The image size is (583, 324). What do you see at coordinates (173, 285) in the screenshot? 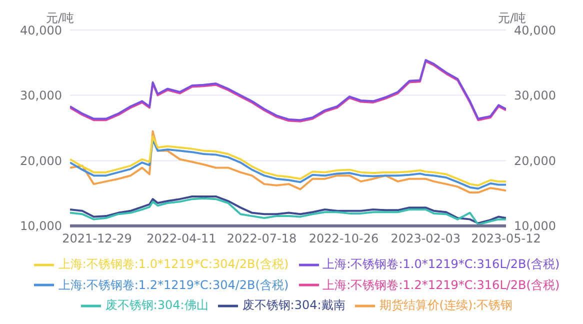
I see `legend-label: 上海:不锈钢卷:1.2*1219*C:304/2B(含税)` at bounding box center [173, 285].